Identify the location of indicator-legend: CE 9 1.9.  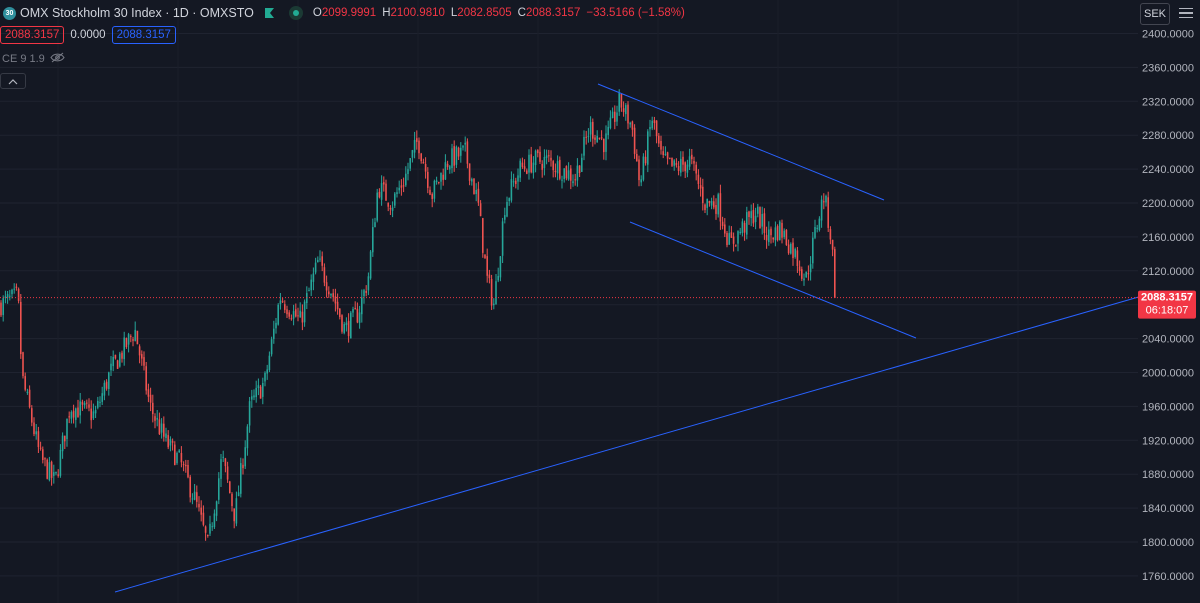
(33, 59).